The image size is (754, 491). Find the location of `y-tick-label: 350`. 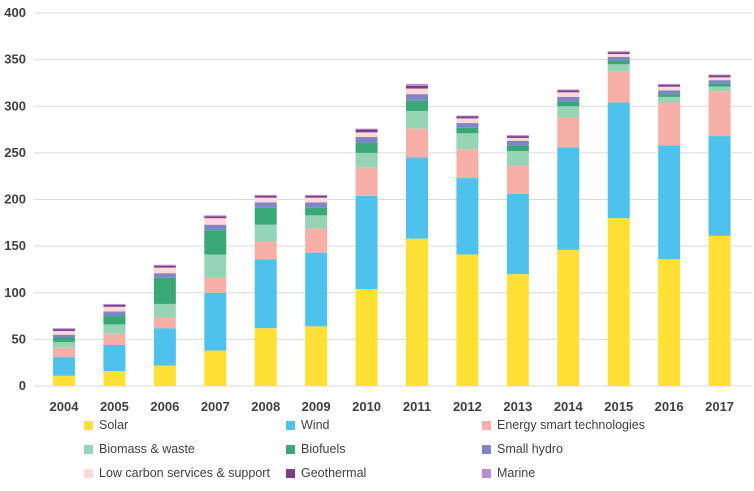

y-tick-label: 350 is located at coordinates (15, 59).